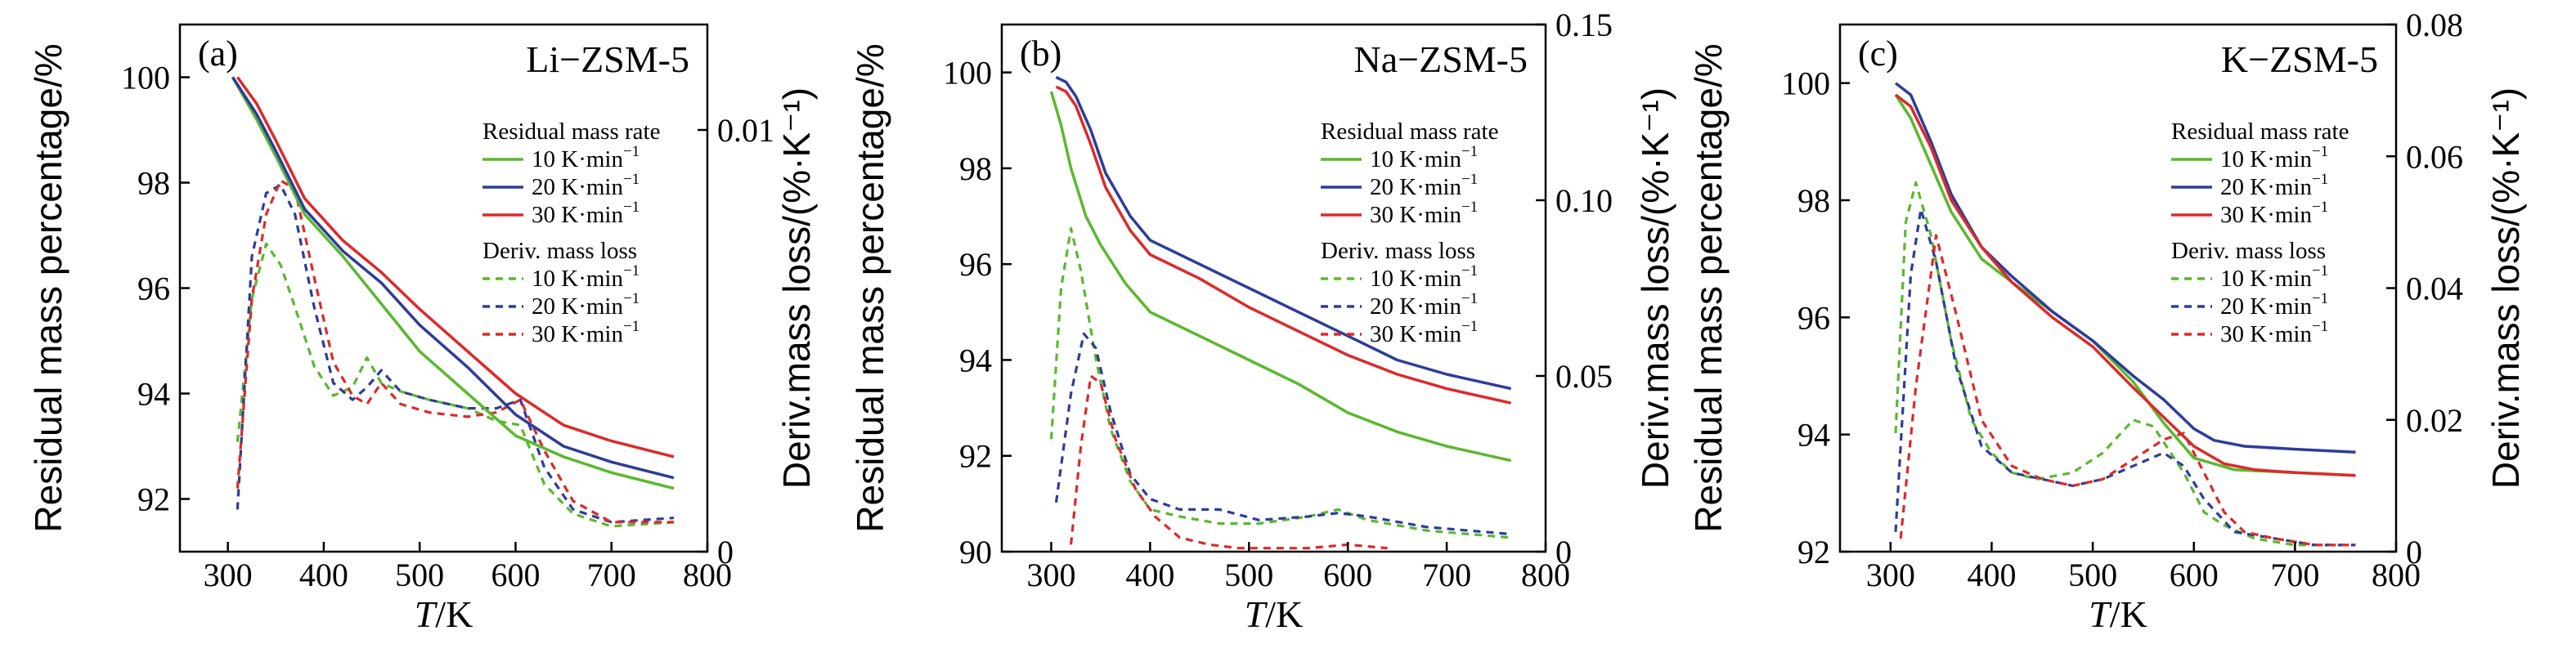 The image size is (2576, 662). Describe the element at coordinates (608, 59) in the screenshot. I see `panel-title: Li−ZSM-5` at that location.